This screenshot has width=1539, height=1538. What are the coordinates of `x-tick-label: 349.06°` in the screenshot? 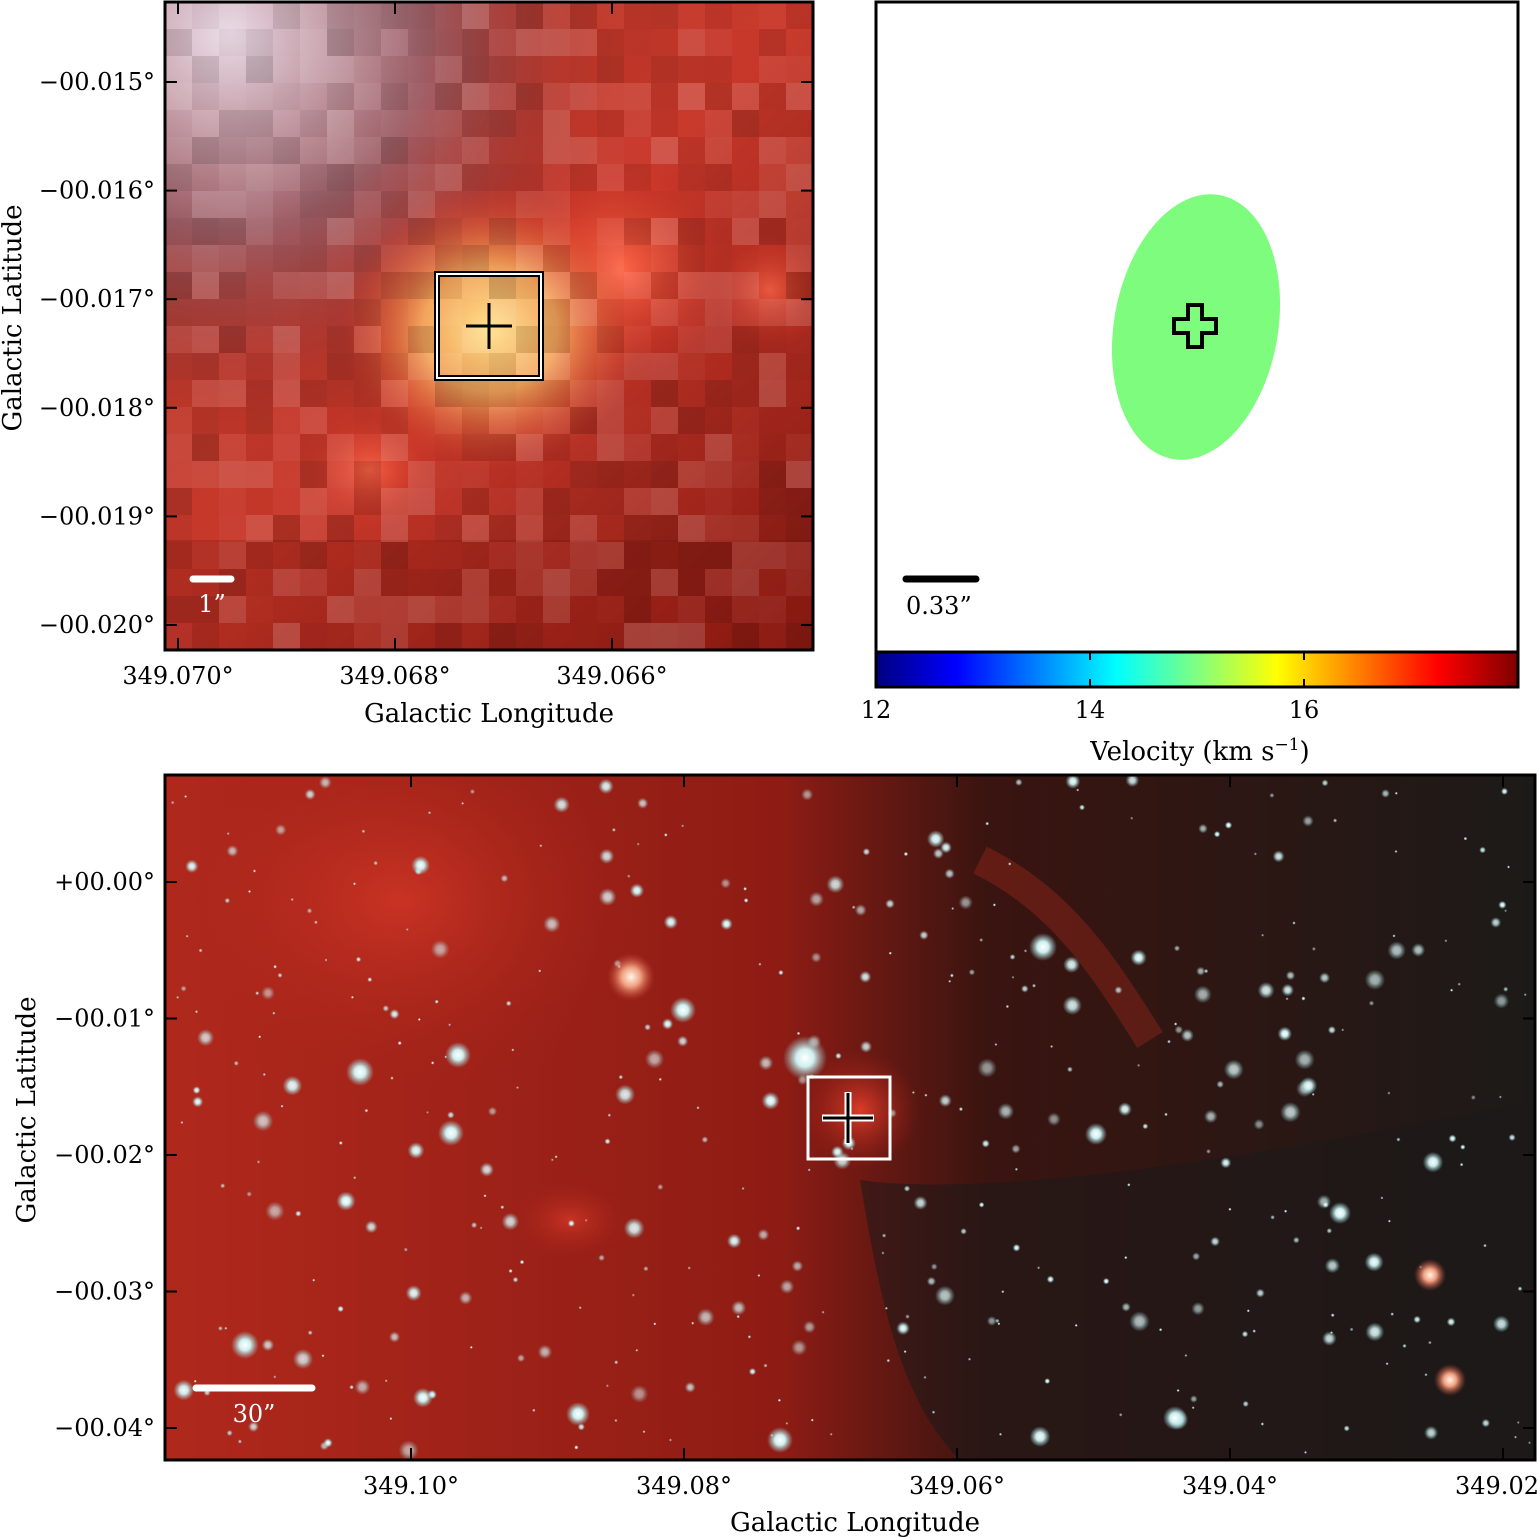 It's located at (957, 1486).